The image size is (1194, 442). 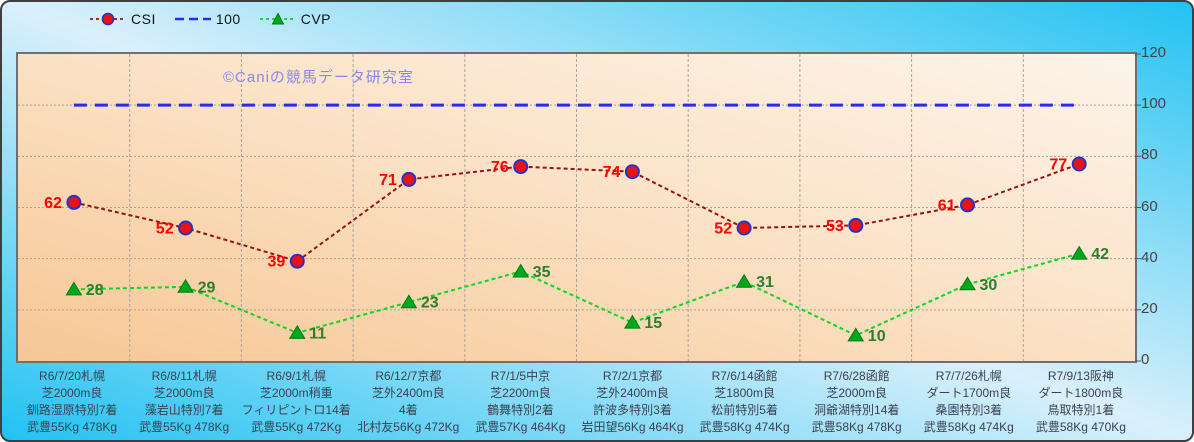 I want to click on x-label-line: R6/8/11札幌, so click(x=184, y=376).